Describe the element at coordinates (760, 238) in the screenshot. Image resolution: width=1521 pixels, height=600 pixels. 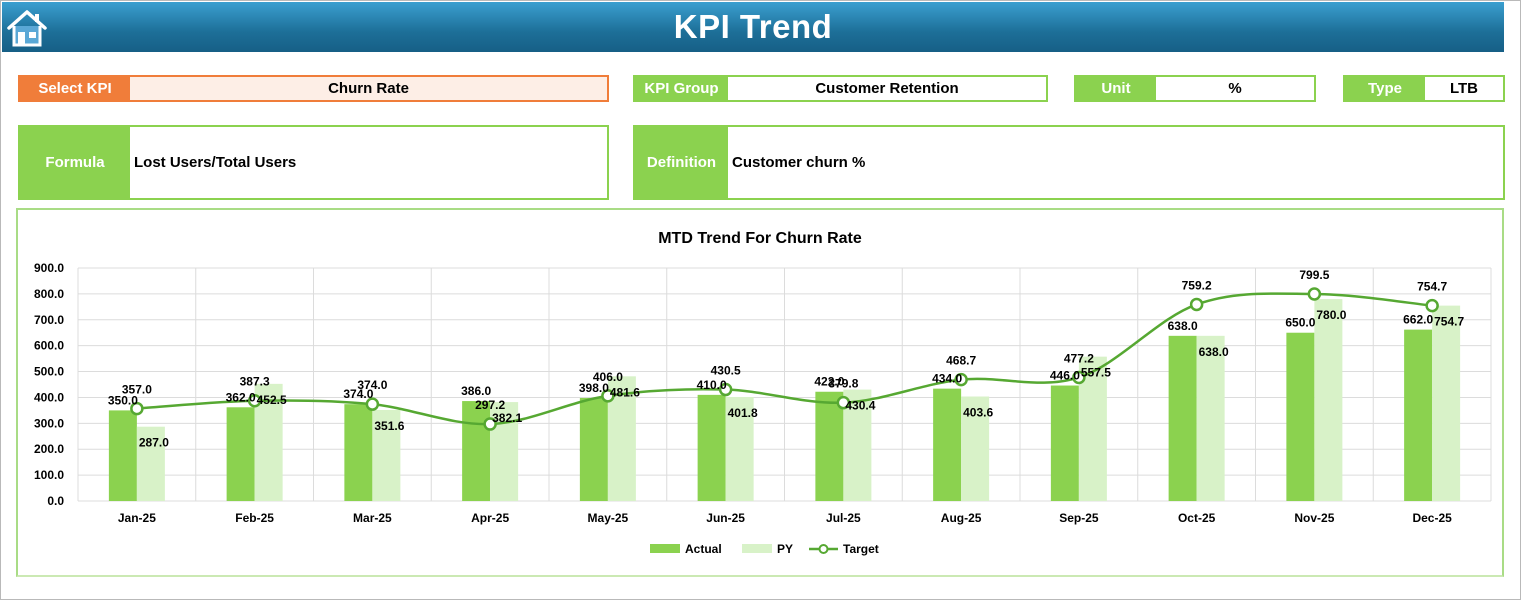
I see `chart-title: MTD Trend For Churn Rate` at that location.